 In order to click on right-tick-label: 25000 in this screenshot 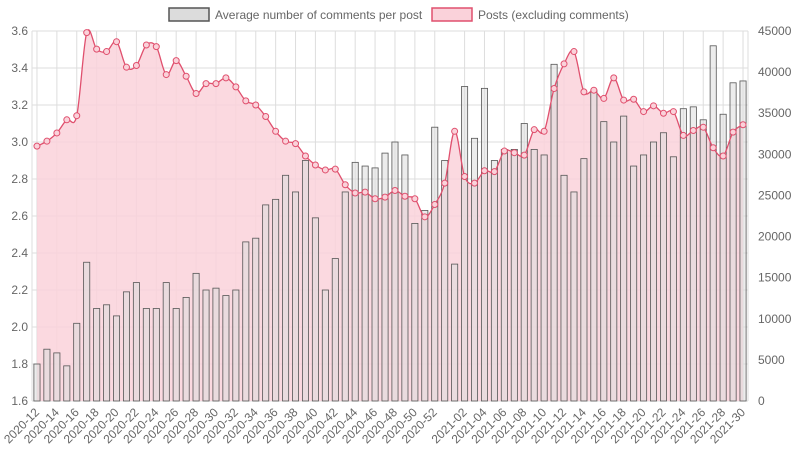, I will do `click(775, 195)`.